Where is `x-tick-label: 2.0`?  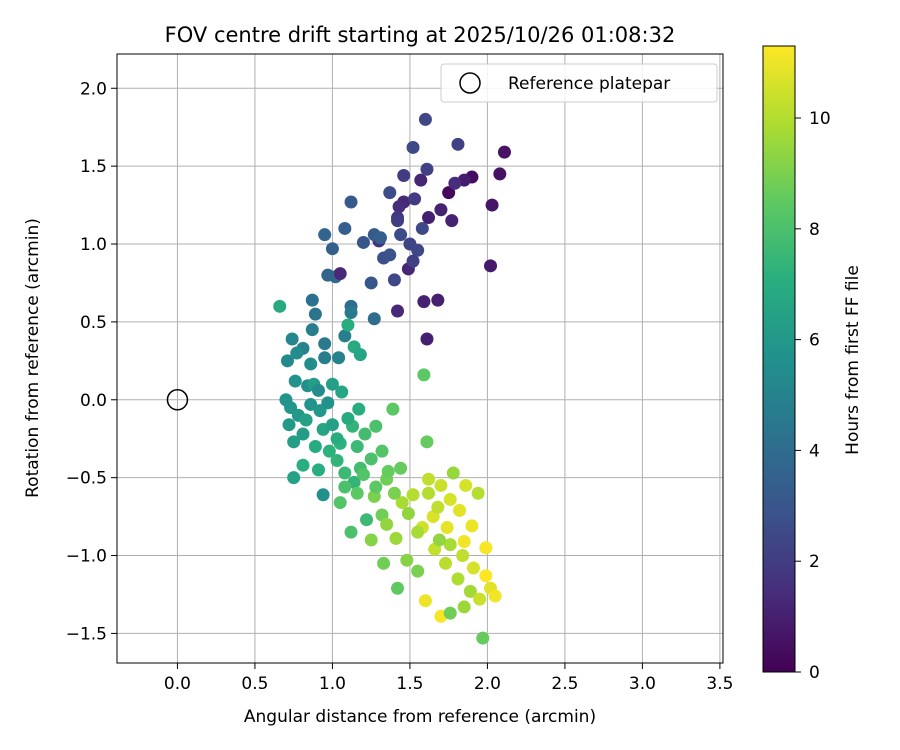
x-tick-label: 2.0 is located at coordinates (487, 684).